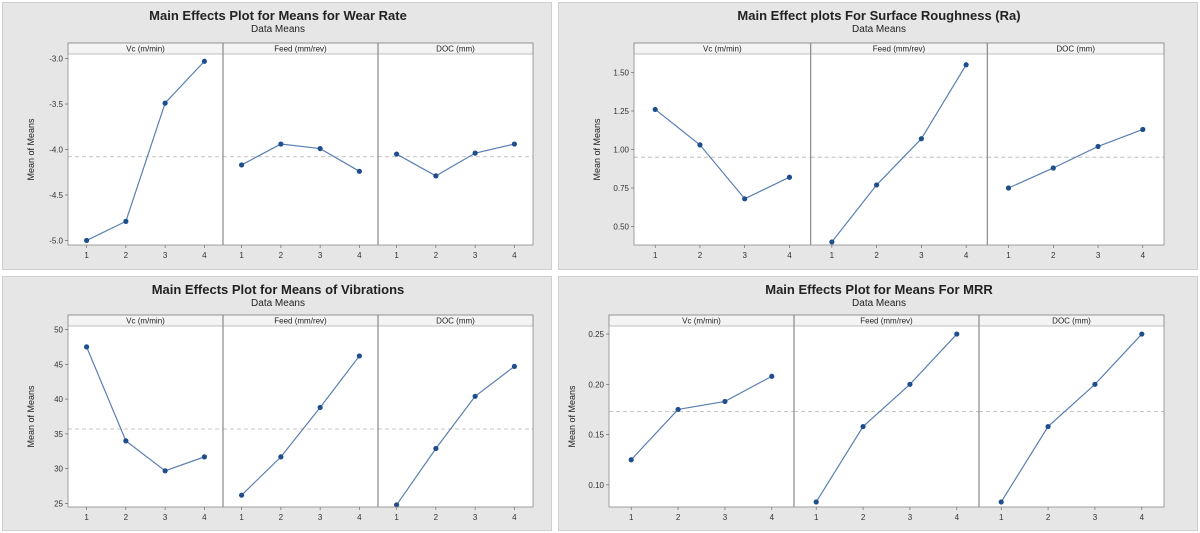  I want to click on y-tick-label: 0.10, so click(596, 485).